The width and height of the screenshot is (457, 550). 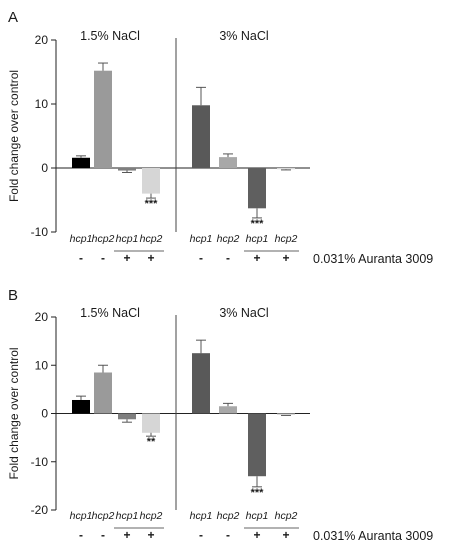 What do you see at coordinates (13, 295) in the screenshot?
I see `panel-label: B` at bounding box center [13, 295].